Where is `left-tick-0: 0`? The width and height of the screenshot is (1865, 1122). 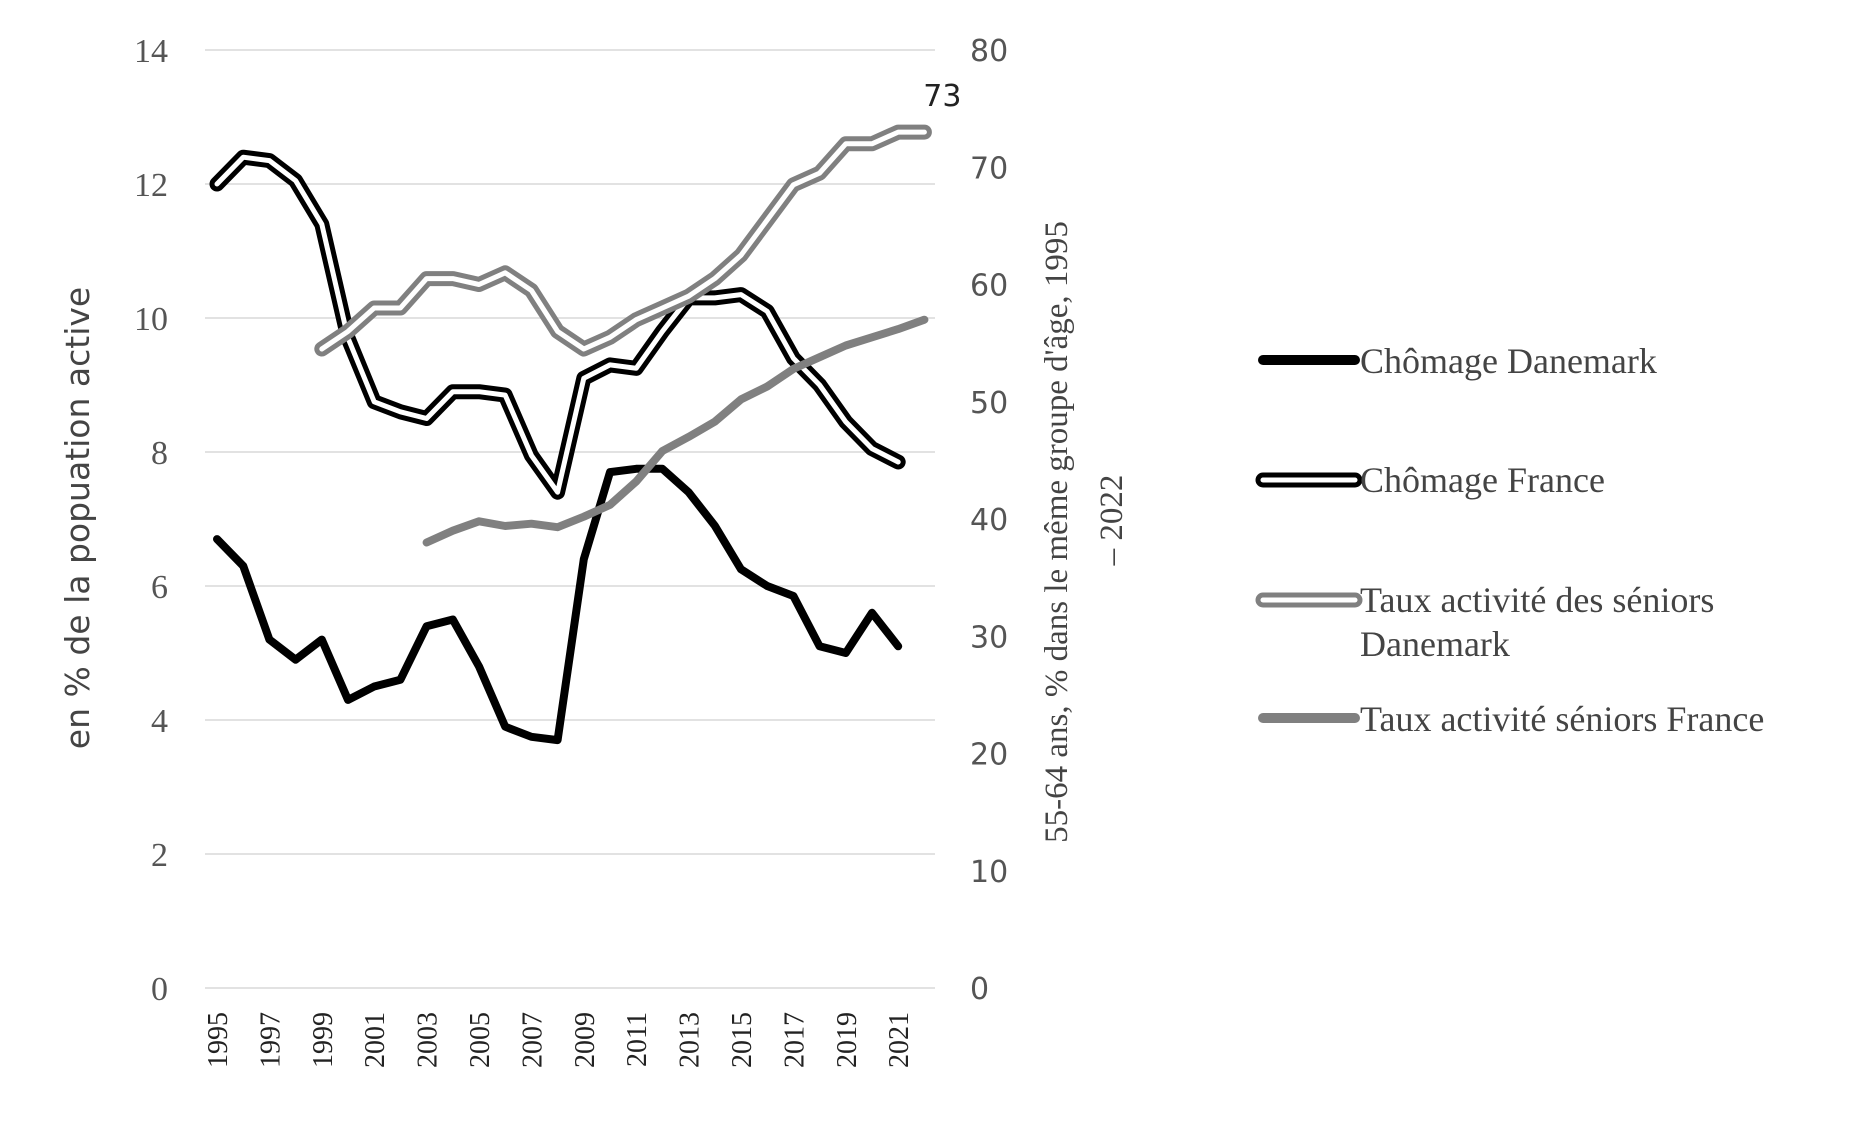 left-tick-0: 0 is located at coordinates (159, 989).